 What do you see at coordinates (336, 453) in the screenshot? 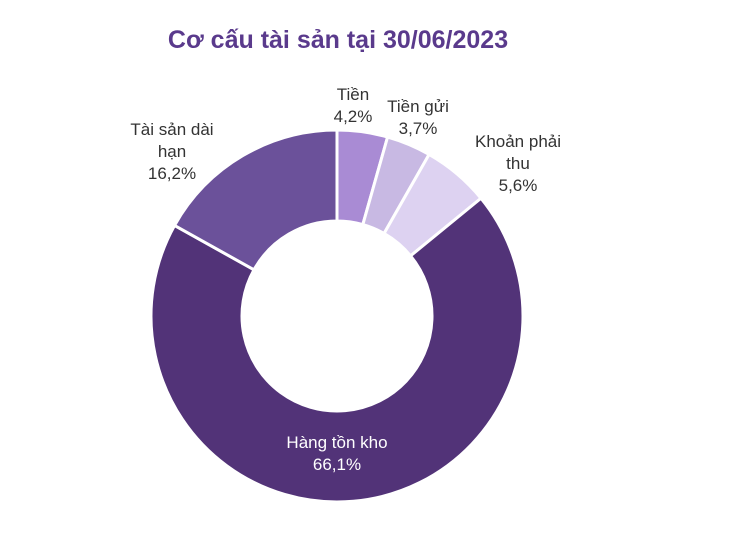
I see `slice-label-hang-ton-kho: Hàng tồn kho 66,1%` at bounding box center [336, 453].